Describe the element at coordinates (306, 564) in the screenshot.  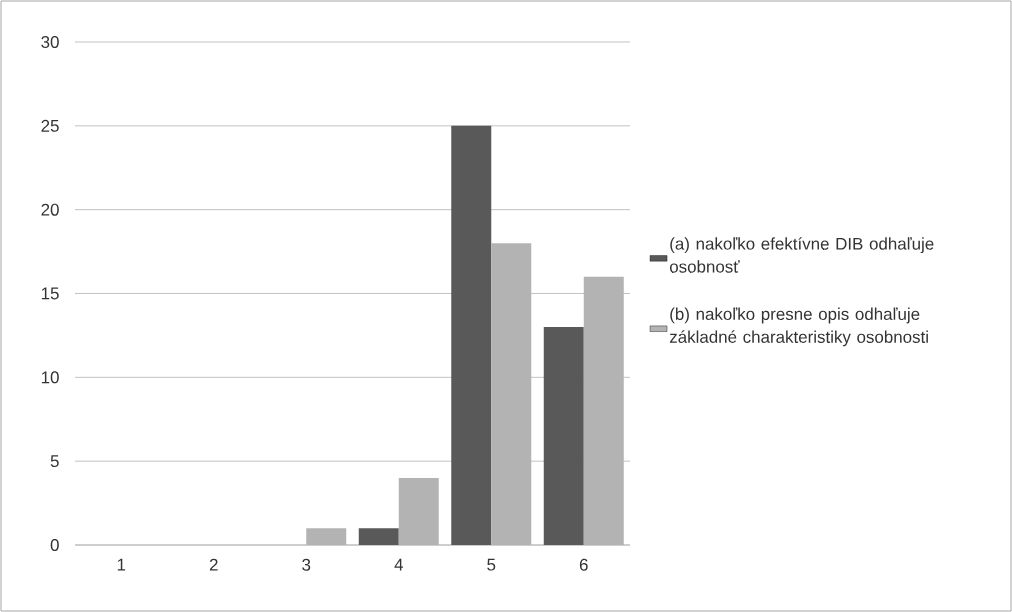
I see `x-tick-label: 3` at that location.